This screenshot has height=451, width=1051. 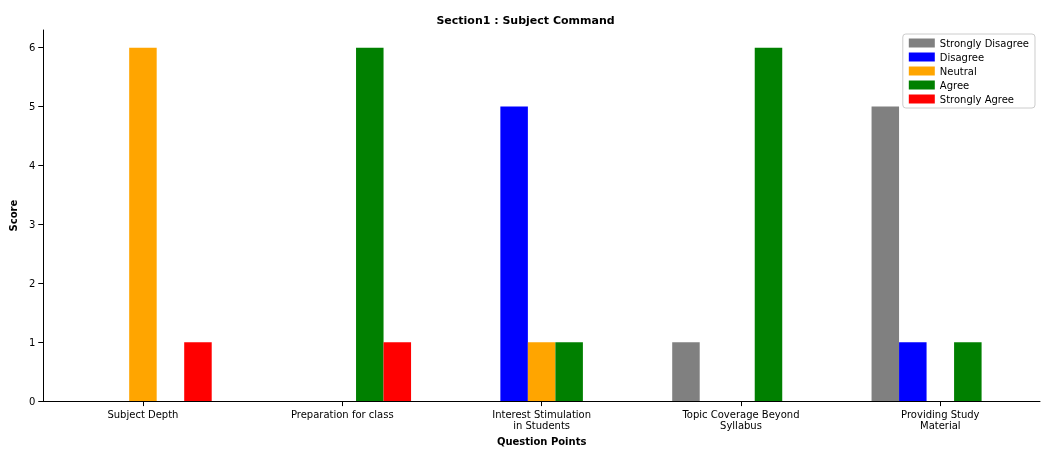 What do you see at coordinates (740, 420) in the screenshot?
I see `x-tick-label: Topic Coverage Beyond Syllabus` at bounding box center [740, 420].